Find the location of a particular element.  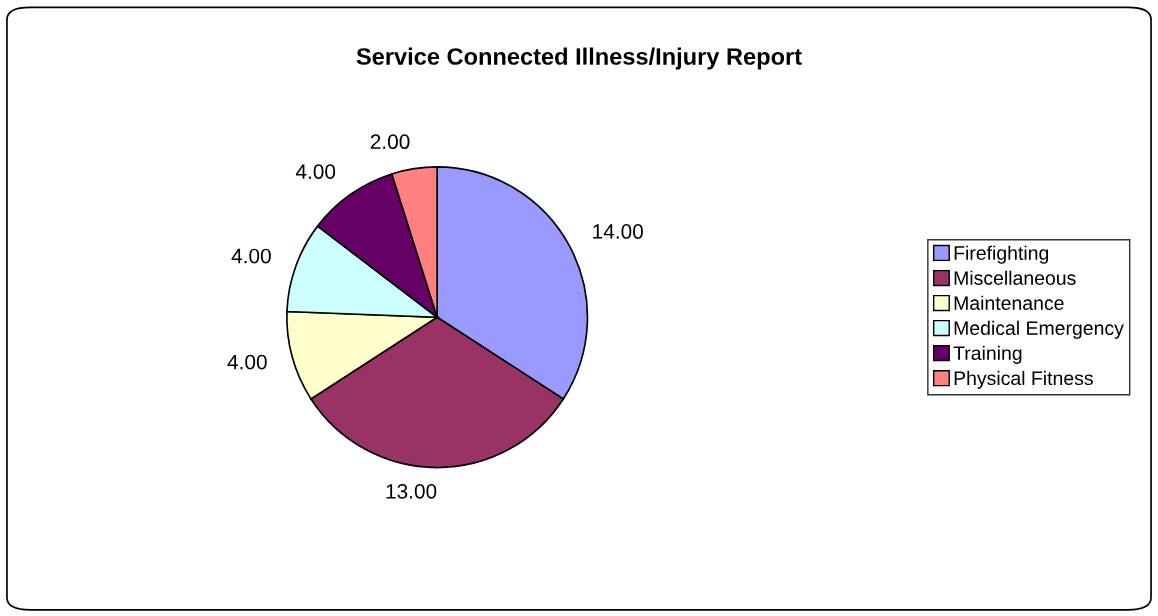

legend-label: Medical Emergency is located at coordinates (1039, 329).